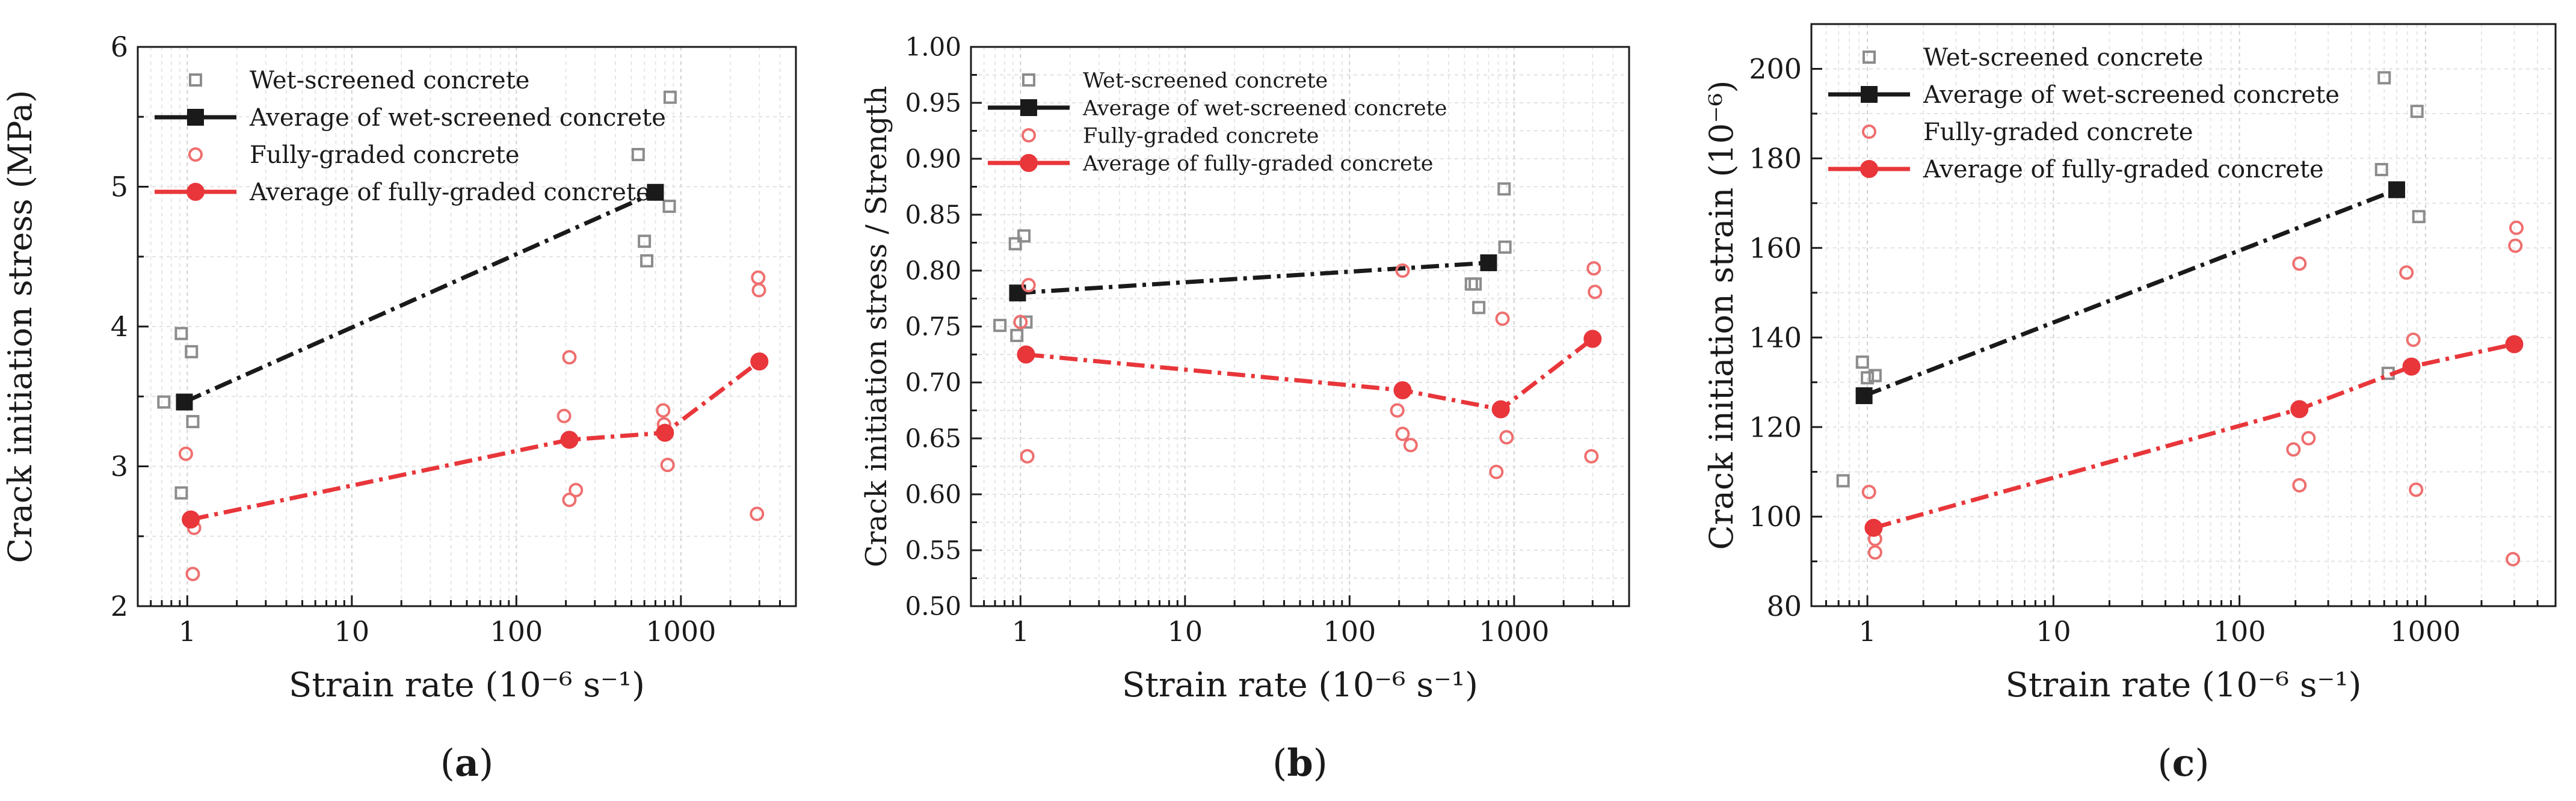 This screenshot has width=2576, height=801. I want to click on panel-label-letter: a, so click(467, 763).